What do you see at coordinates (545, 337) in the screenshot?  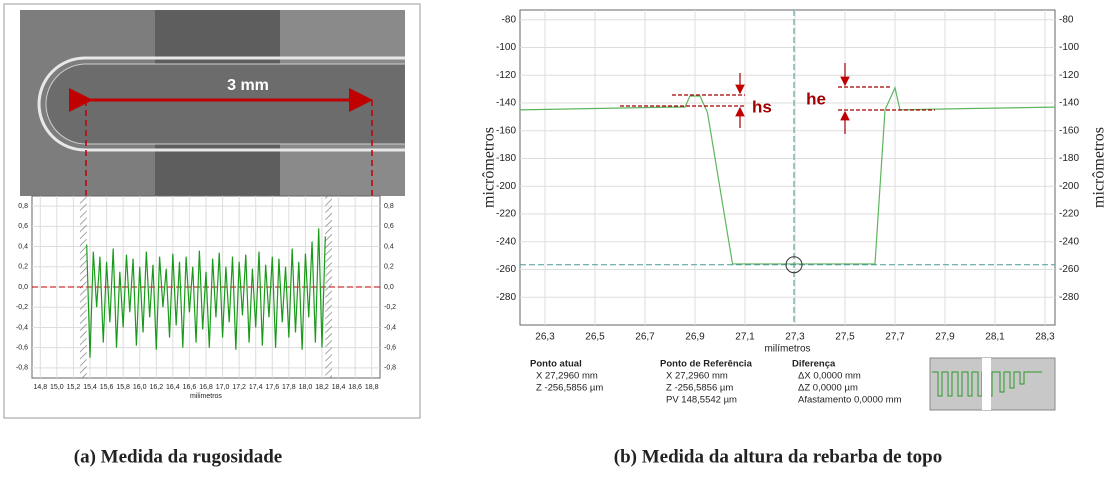 I see `x-tick-label: 26,3` at bounding box center [545, 337].